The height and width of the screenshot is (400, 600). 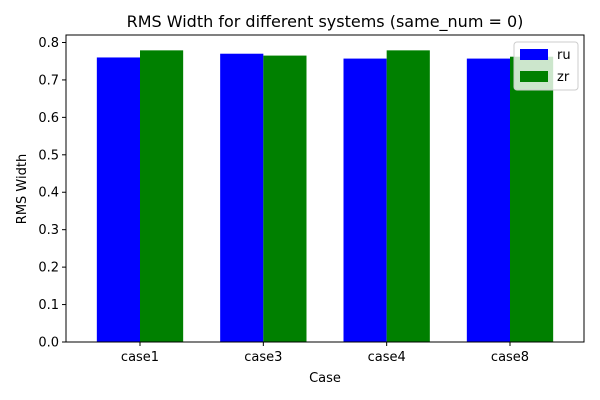 What do you see at coordinates (387, 357) in the screenshot?
I see `x-tick-label: case4` at bounding box center [387, 357].